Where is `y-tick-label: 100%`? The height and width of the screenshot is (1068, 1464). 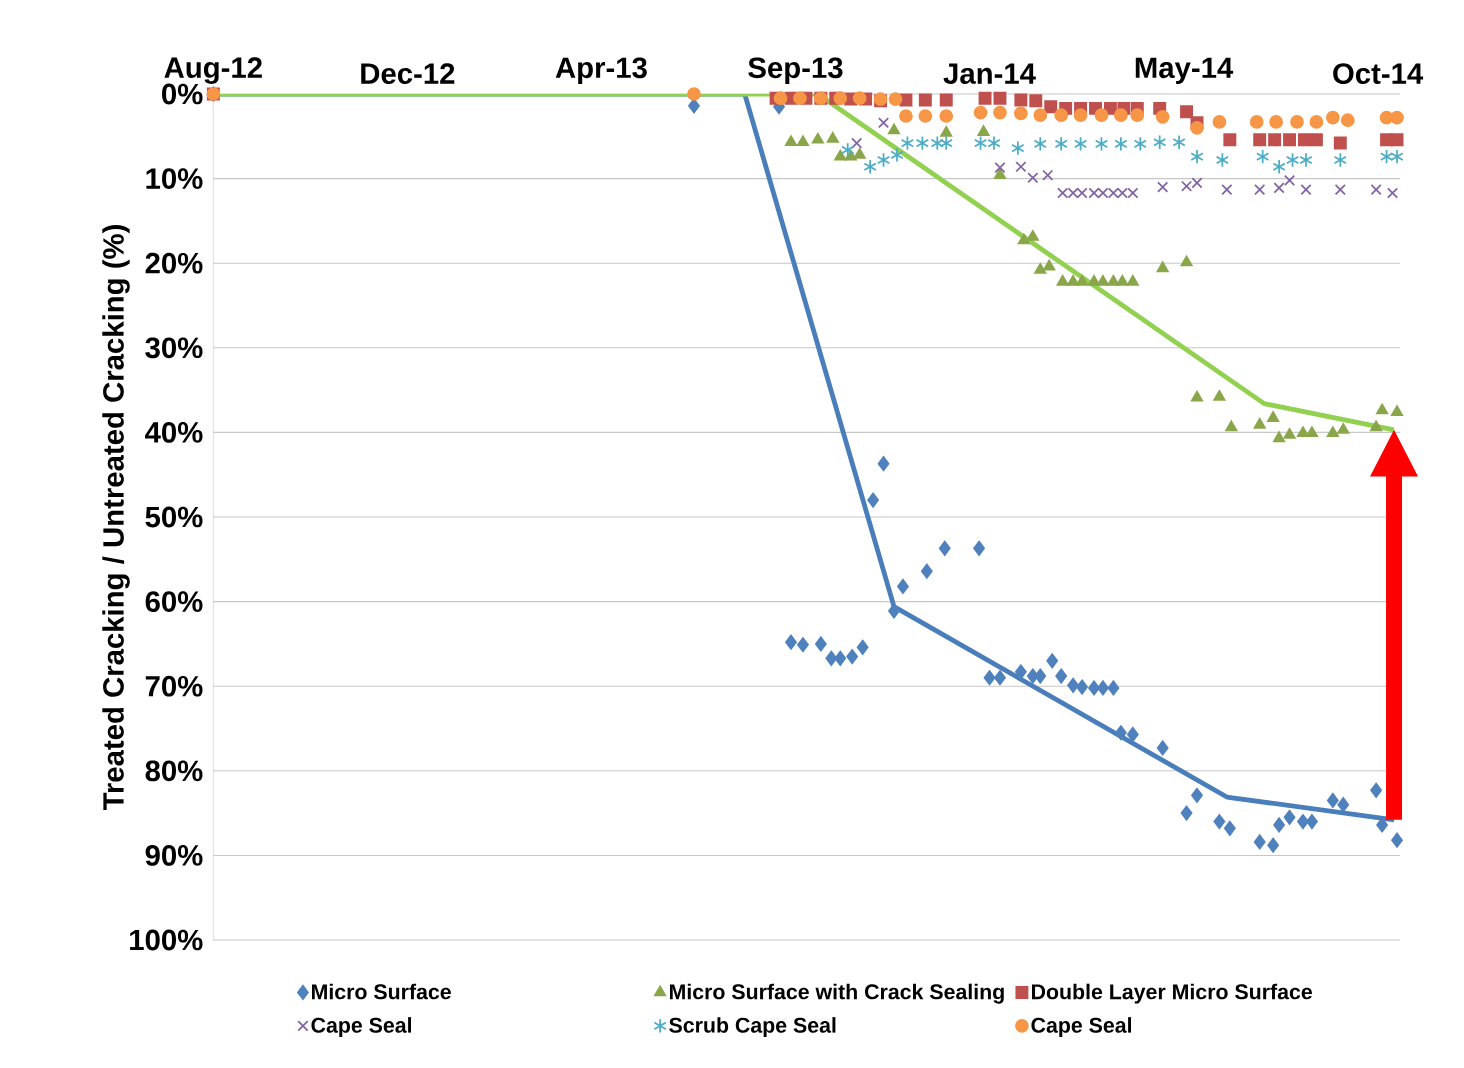 y-tick-label: 100% is located at coordinates (166, 940).